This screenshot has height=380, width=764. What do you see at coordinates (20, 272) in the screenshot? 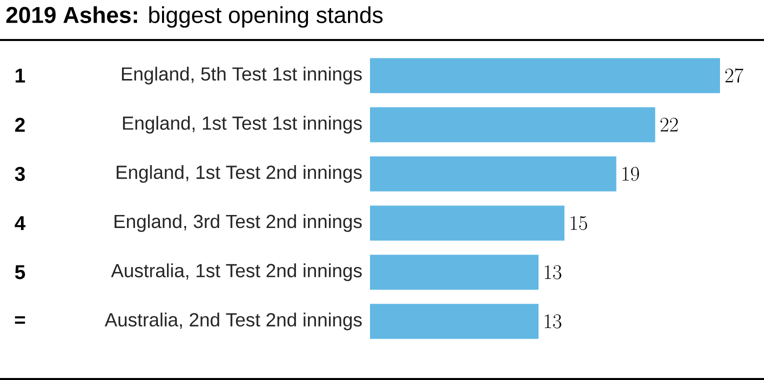
I see `text: 5` at bounding box center [20, 272].